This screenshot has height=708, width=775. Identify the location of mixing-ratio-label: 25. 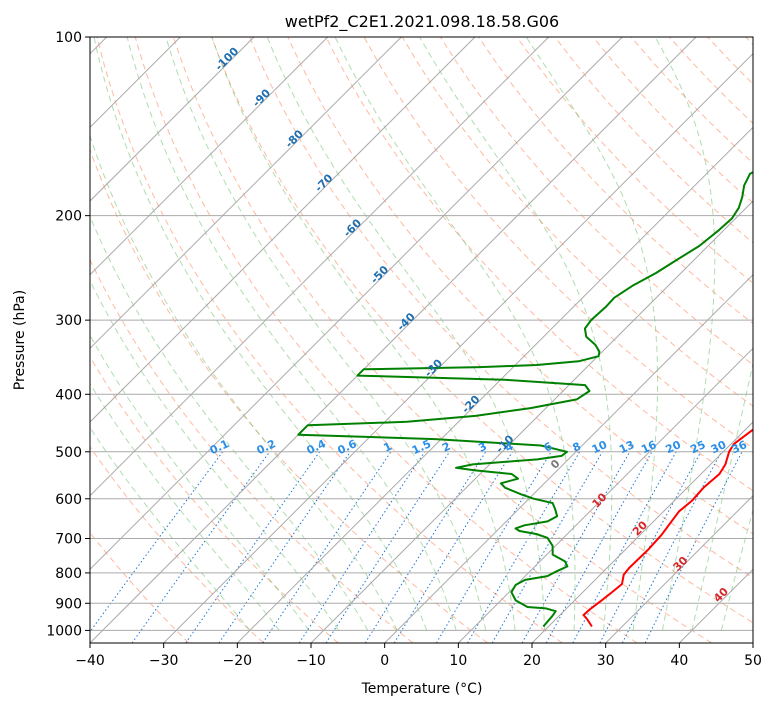
(697, 447).